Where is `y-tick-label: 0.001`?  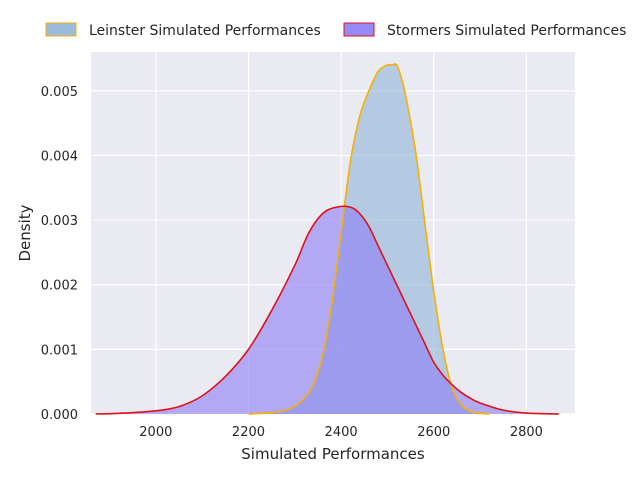 y-tick-label: 0.001 is located at coordinates (59, 350).